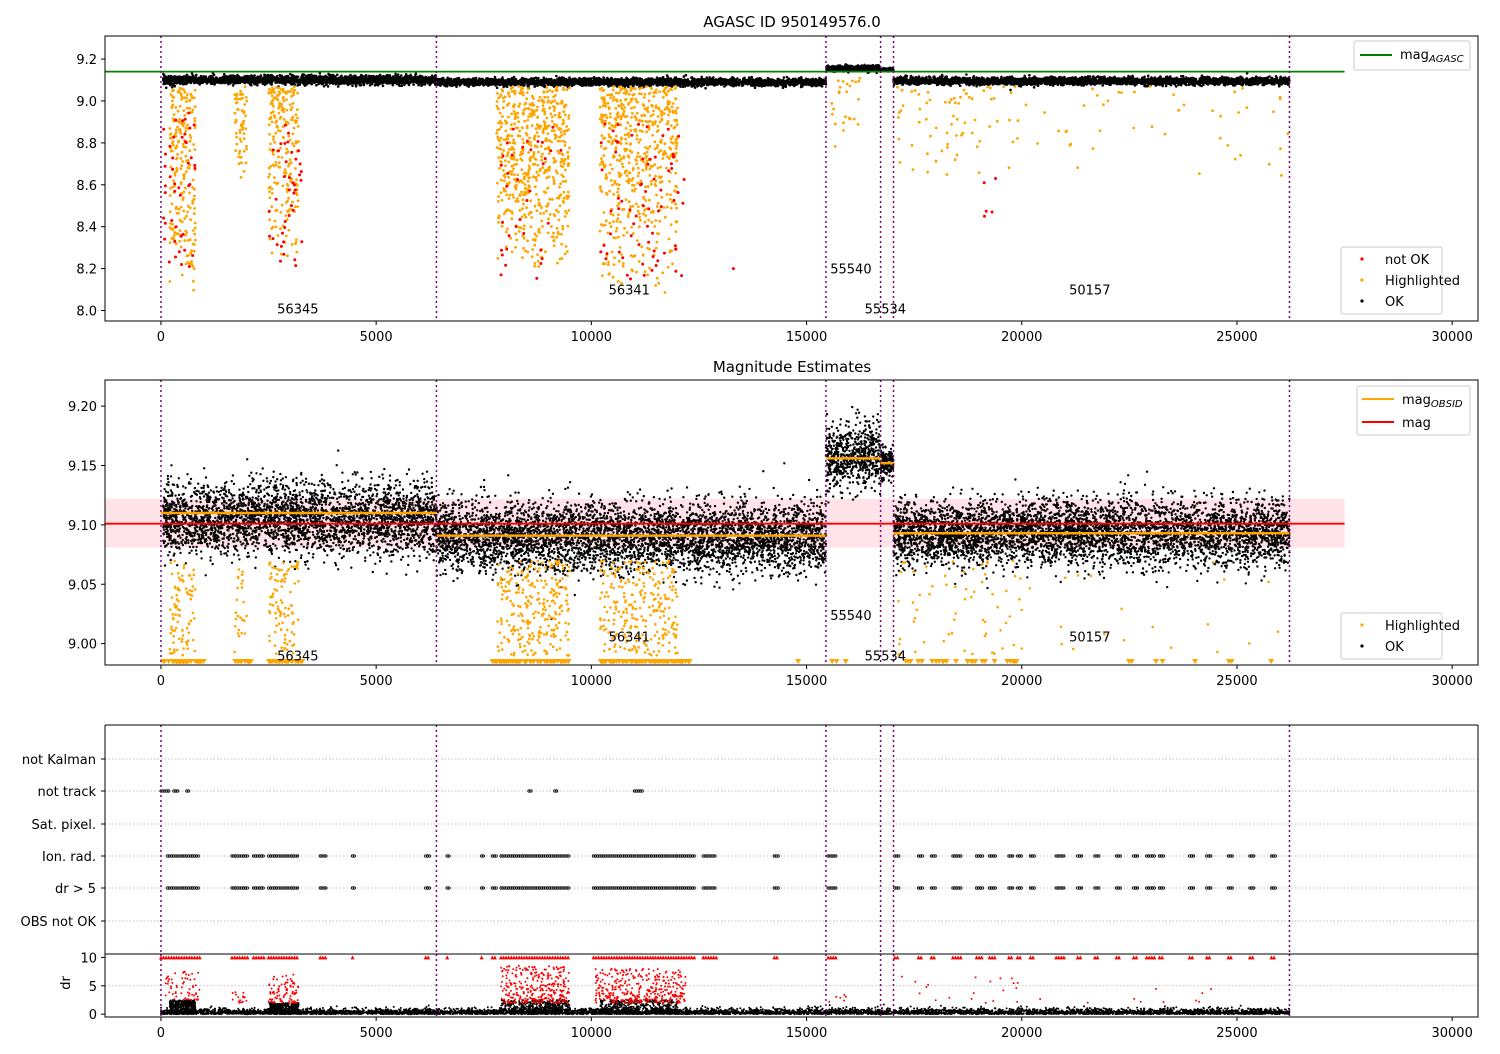 The height and width of the screenshot is (1054, 1500). Describe the element at coordinates (69, 857) in the screenshot. I see `flag-category-label: Ion. rad.` at that location.